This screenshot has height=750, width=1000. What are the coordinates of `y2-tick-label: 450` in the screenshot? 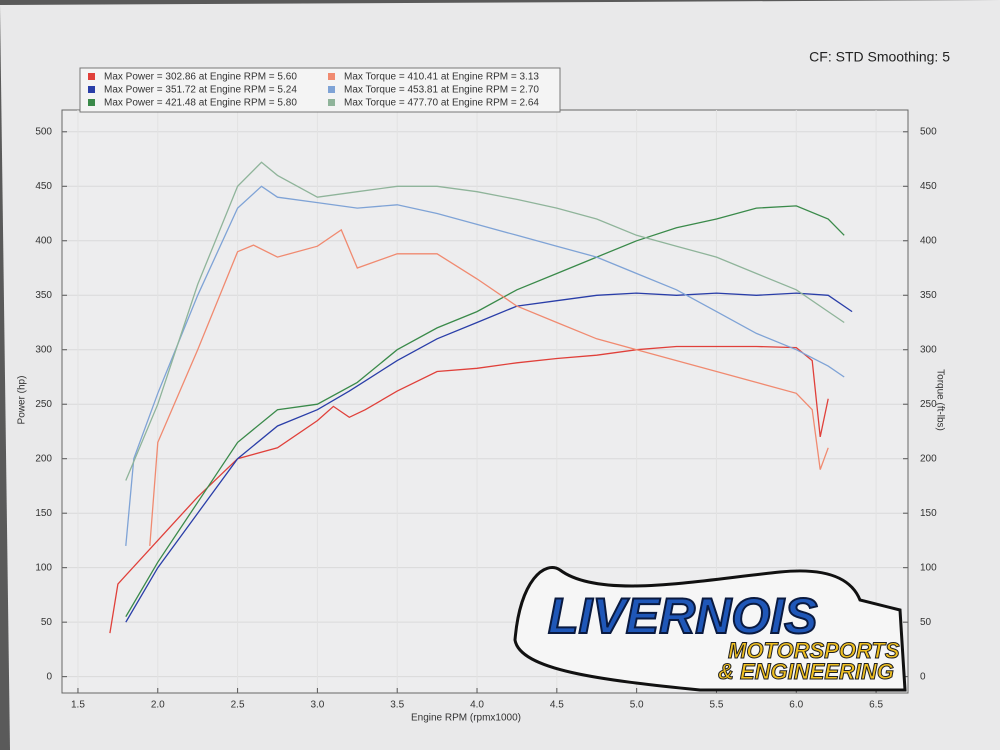 It's located at (928, 186).